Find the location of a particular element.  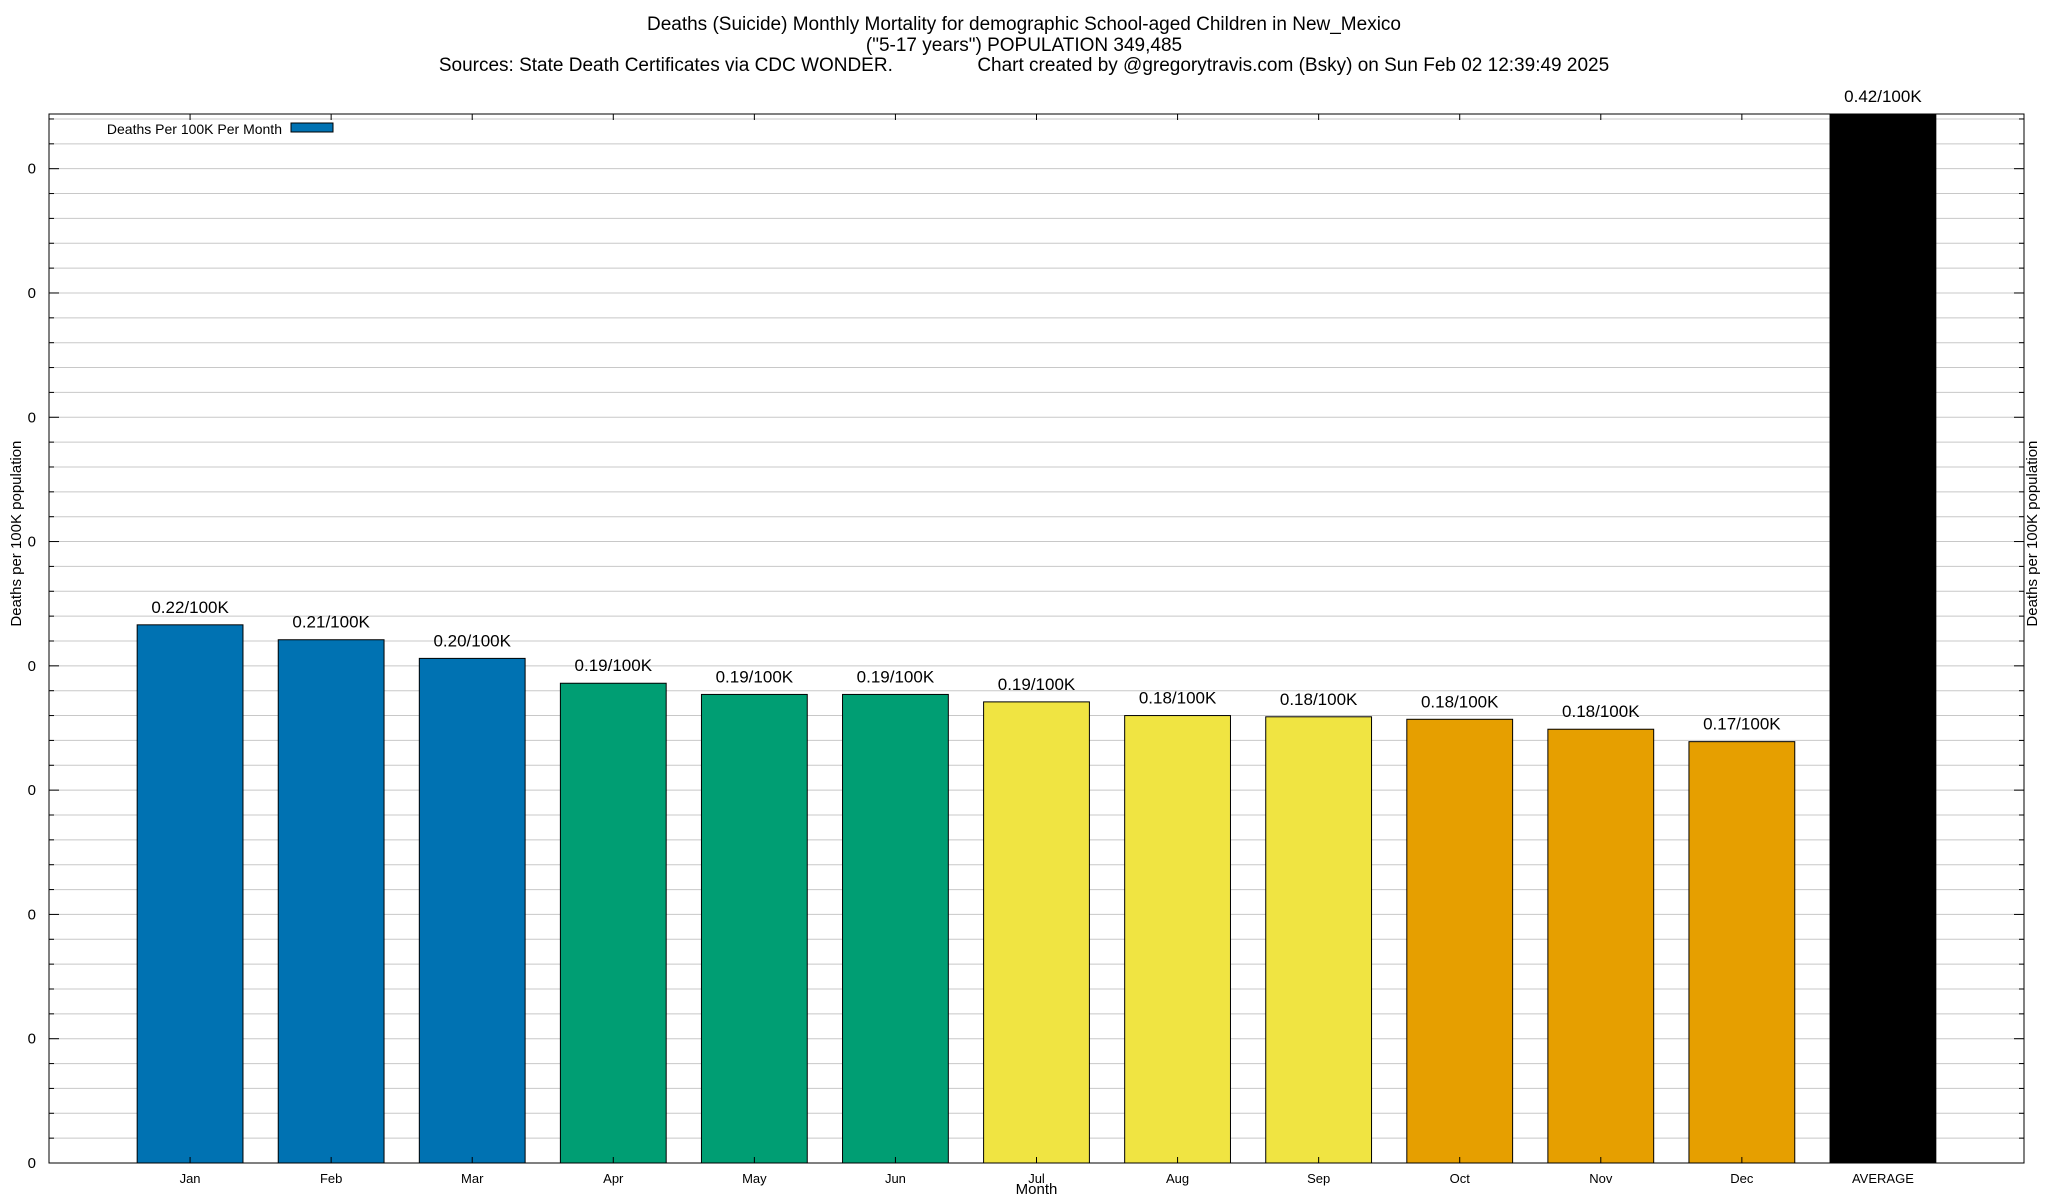

bar-sep is located at coordinates (1319, 940).